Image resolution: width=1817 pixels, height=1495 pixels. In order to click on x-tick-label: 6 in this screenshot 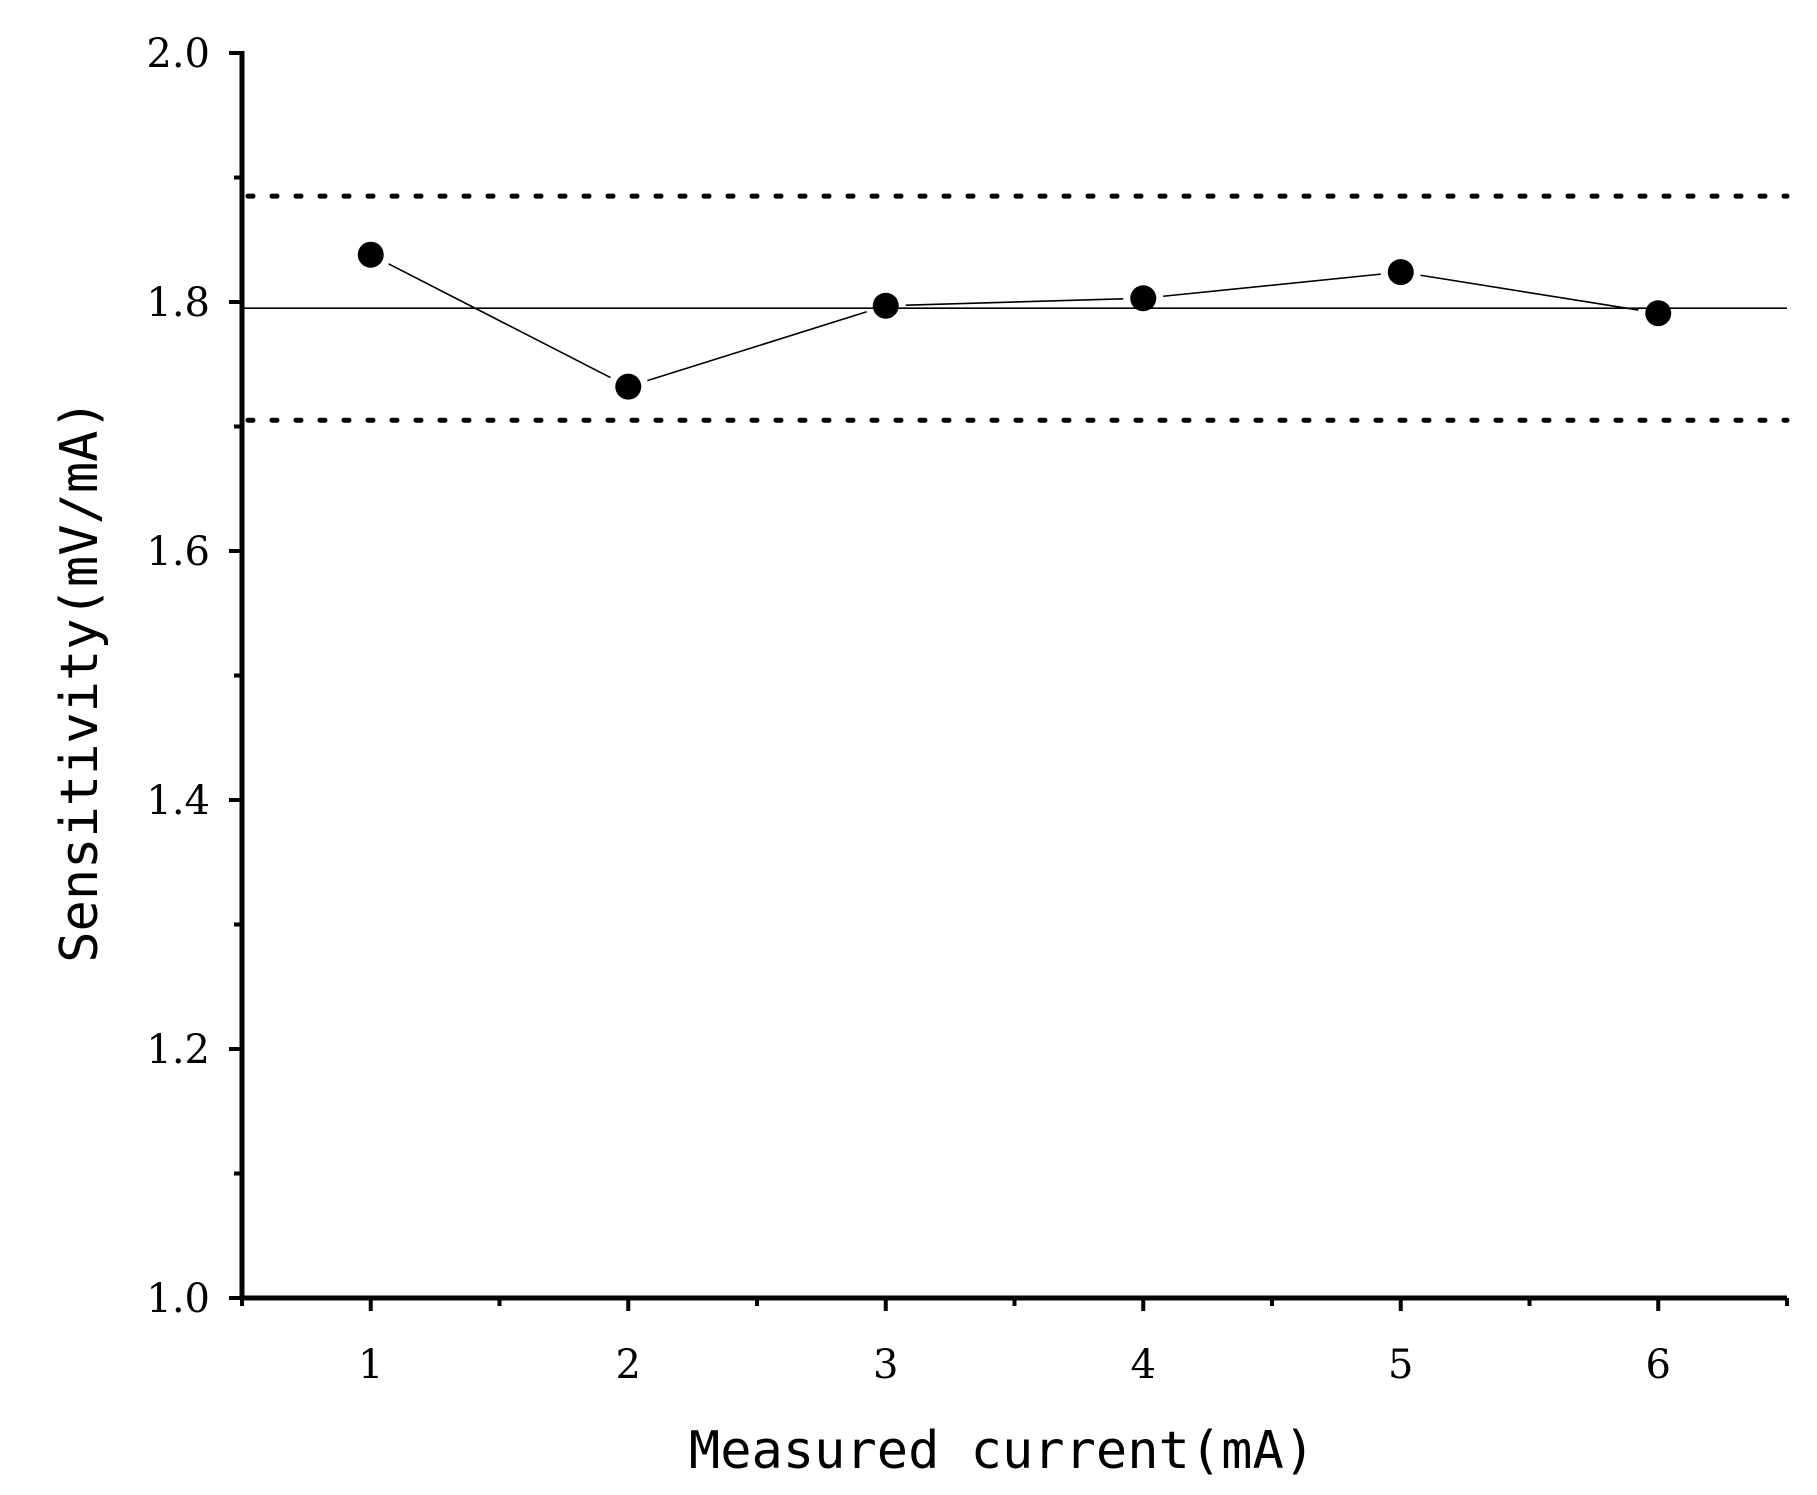, I will do `click(1658, 1365)`.